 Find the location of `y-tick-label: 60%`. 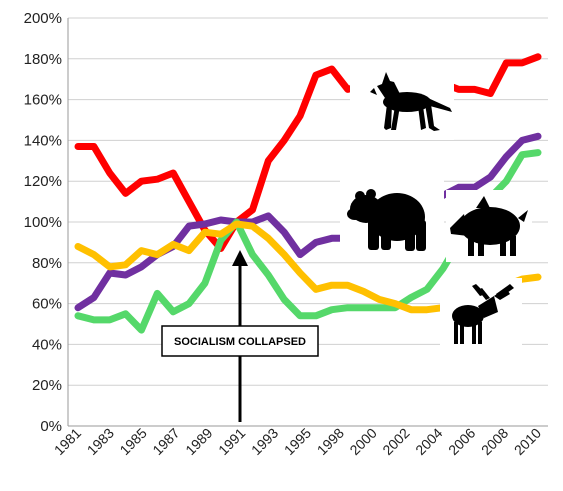

y-tick-label: 60% is located at coordinates (47, 304).